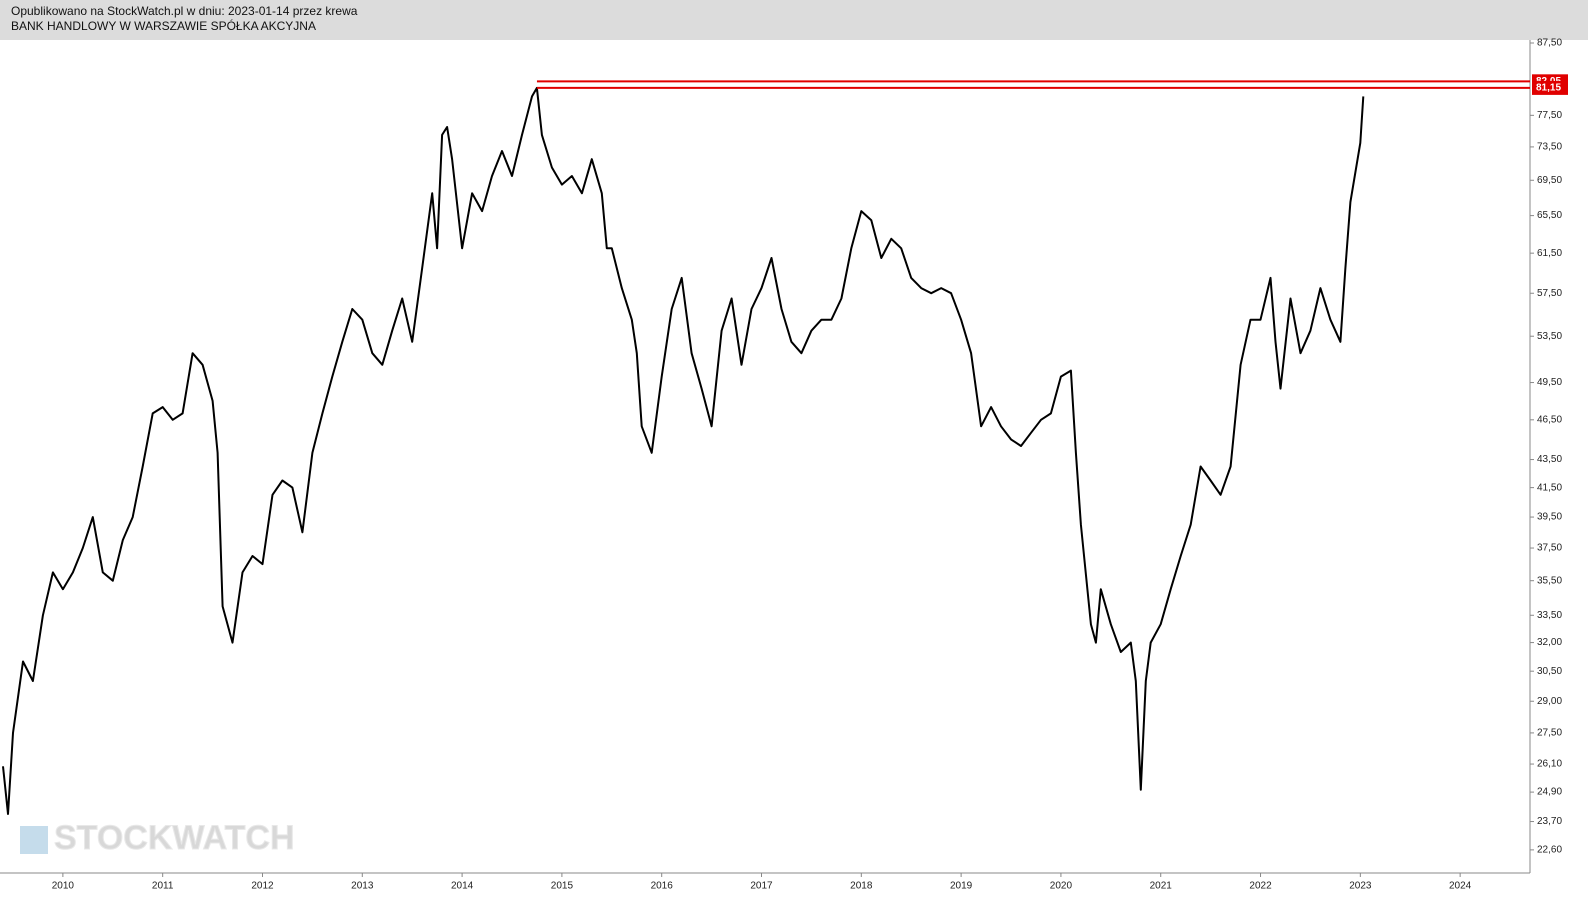 This screenshot has width=1588, height=905. I want to click on logo-icon, so click(34, 840).